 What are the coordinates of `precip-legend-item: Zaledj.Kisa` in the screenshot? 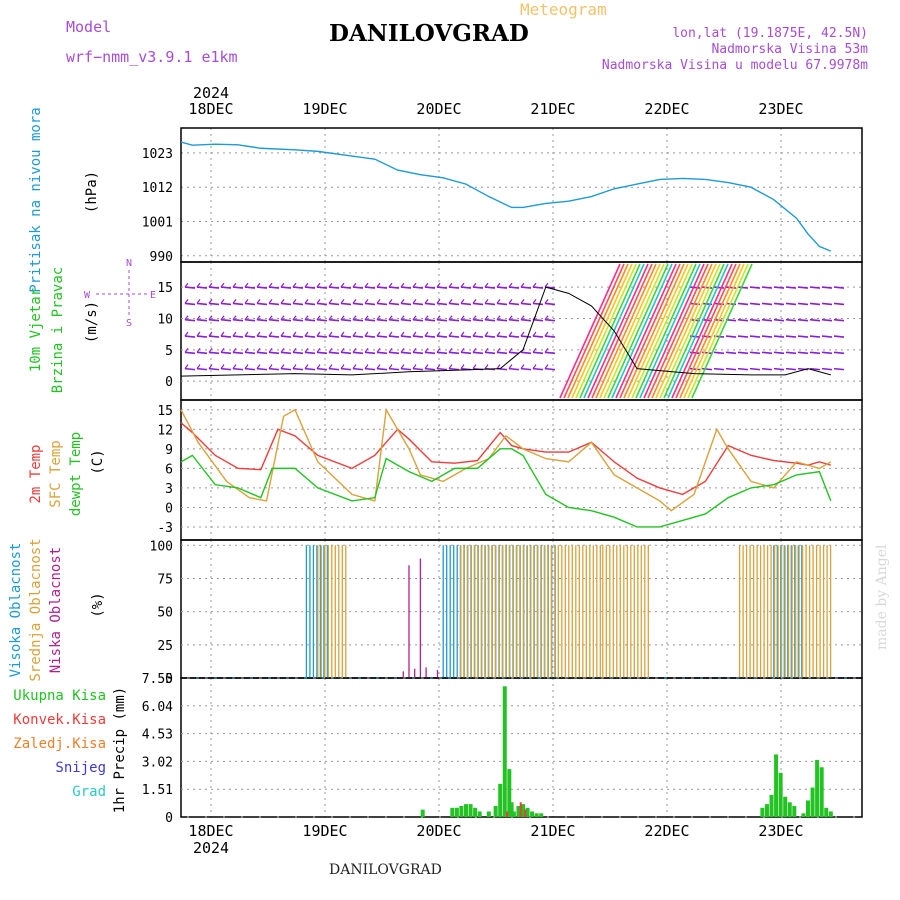 It's located at (59, 744).